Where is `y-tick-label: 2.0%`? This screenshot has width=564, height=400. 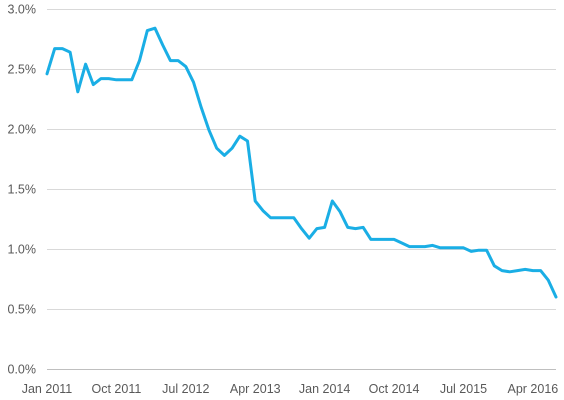
y-tick-label: 2.0% is located at coordinates (22, 130).